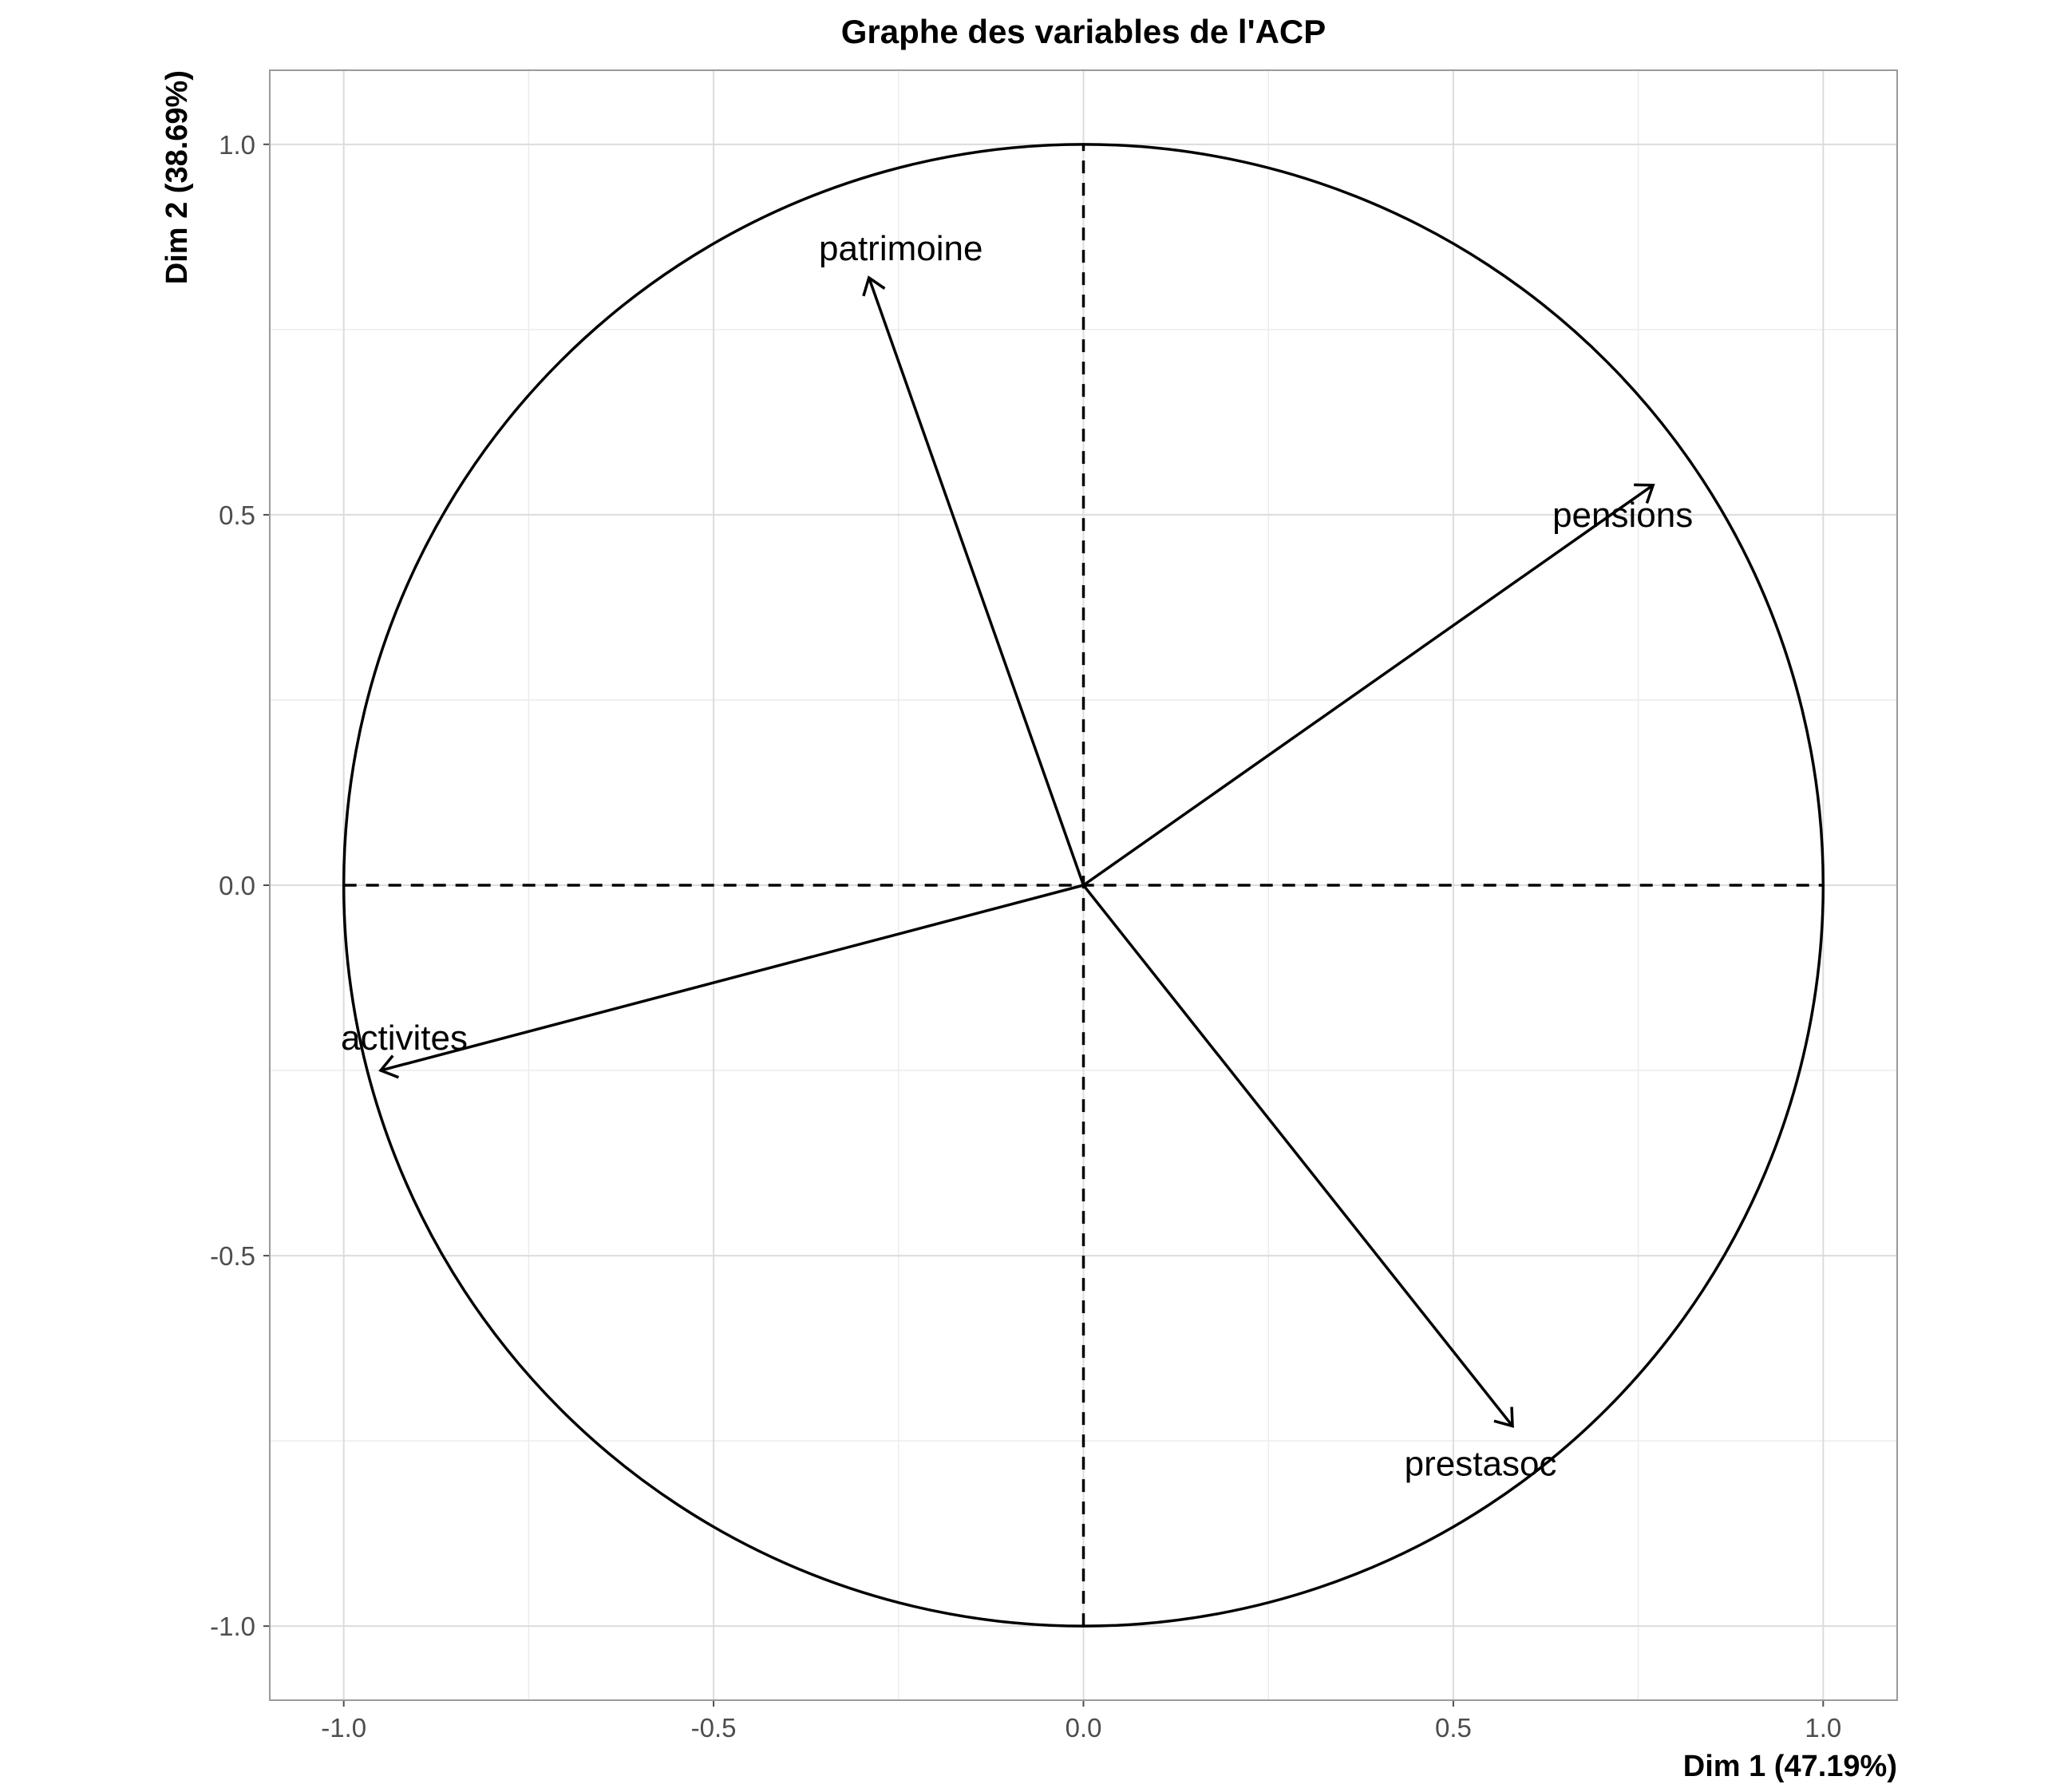 The image size is (2048, 1792). Describe the element at coordinates (1481, 1464) in the screenshot. I see `variable-label-prestasoc: prestasoc` at that location.